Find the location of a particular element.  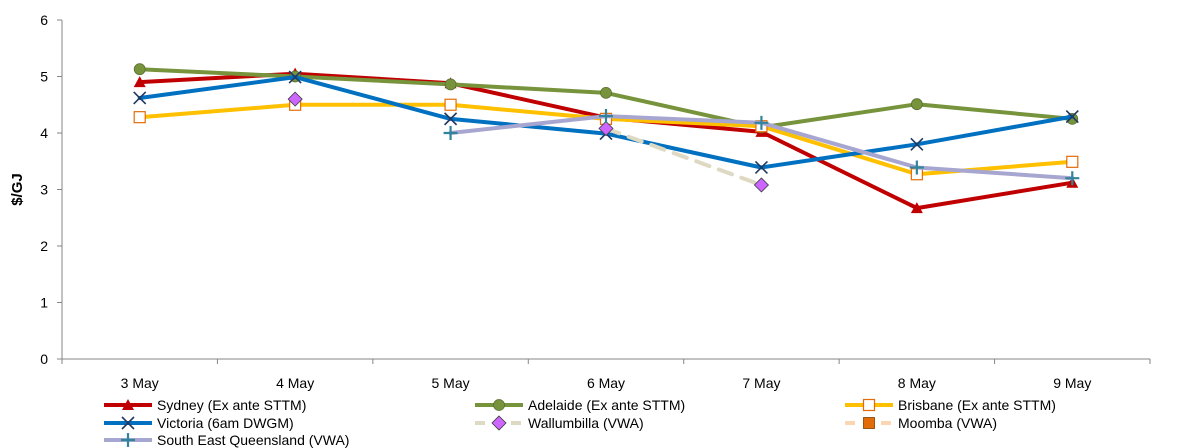

legend-label: South East Queensland (VWA) is located at coordinates (253, 440).